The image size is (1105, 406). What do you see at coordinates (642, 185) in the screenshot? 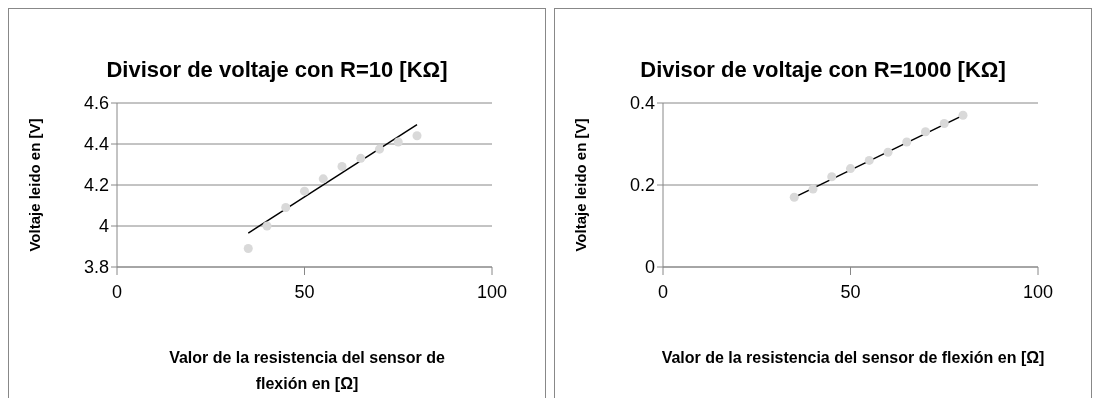
I see `y-tick-label: 0.2` at bounding box center [642, 185].